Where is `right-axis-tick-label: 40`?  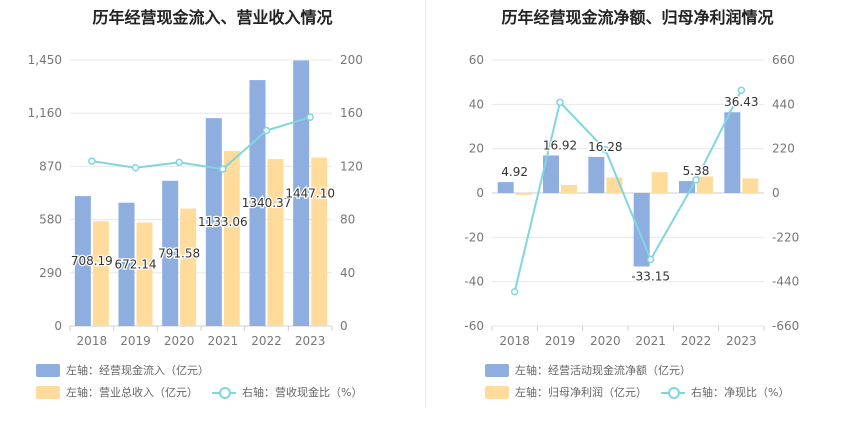
right-axis-tick-label: 40 is located at coordinates (347, 273).